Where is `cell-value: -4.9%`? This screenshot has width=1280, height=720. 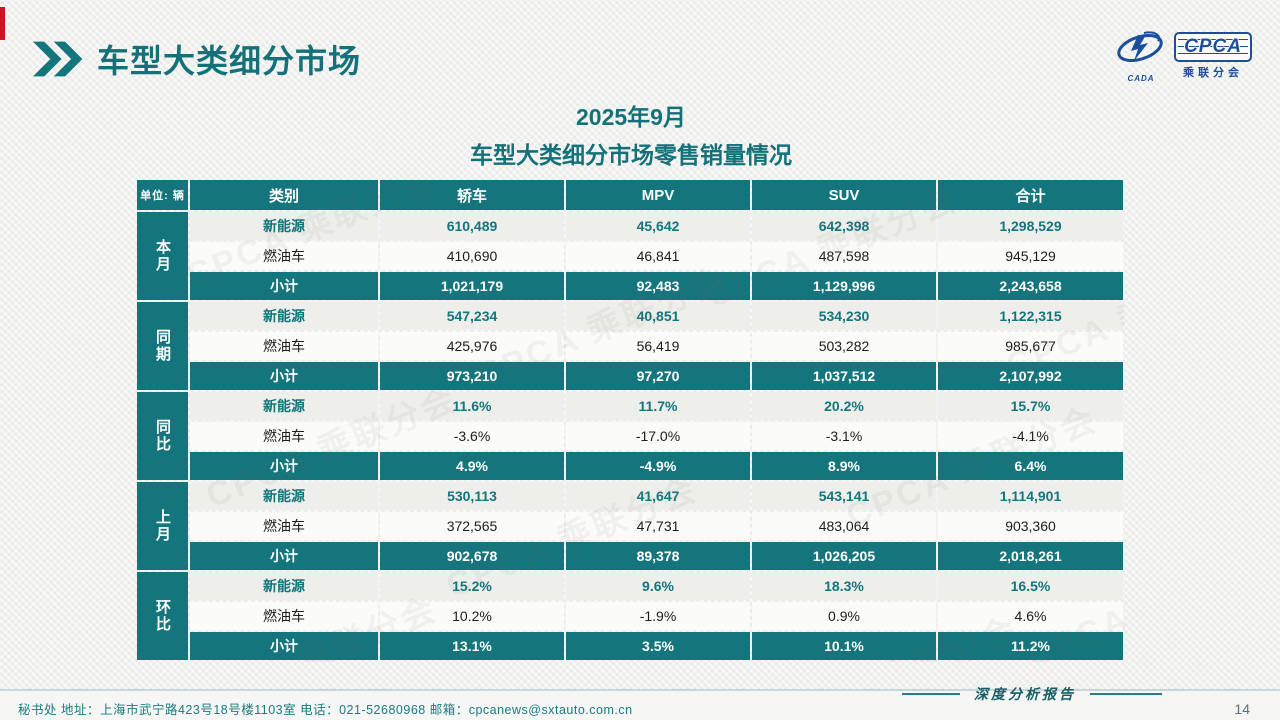
cell-value: -4.9% is located at coordinates (658, 466).